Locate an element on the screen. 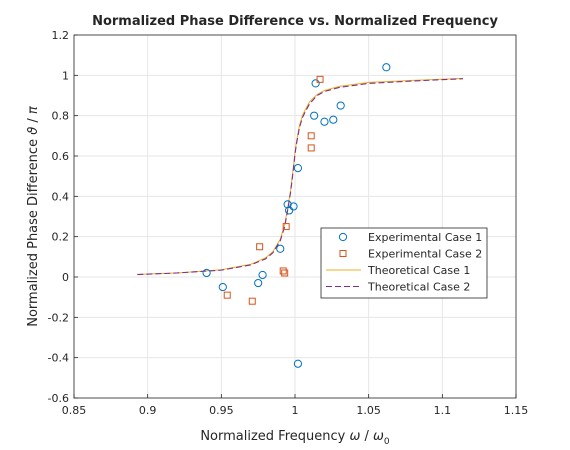 This screenshot has height=450, width=570. y-tick-label: 0 is located at coordinates (65, 277).